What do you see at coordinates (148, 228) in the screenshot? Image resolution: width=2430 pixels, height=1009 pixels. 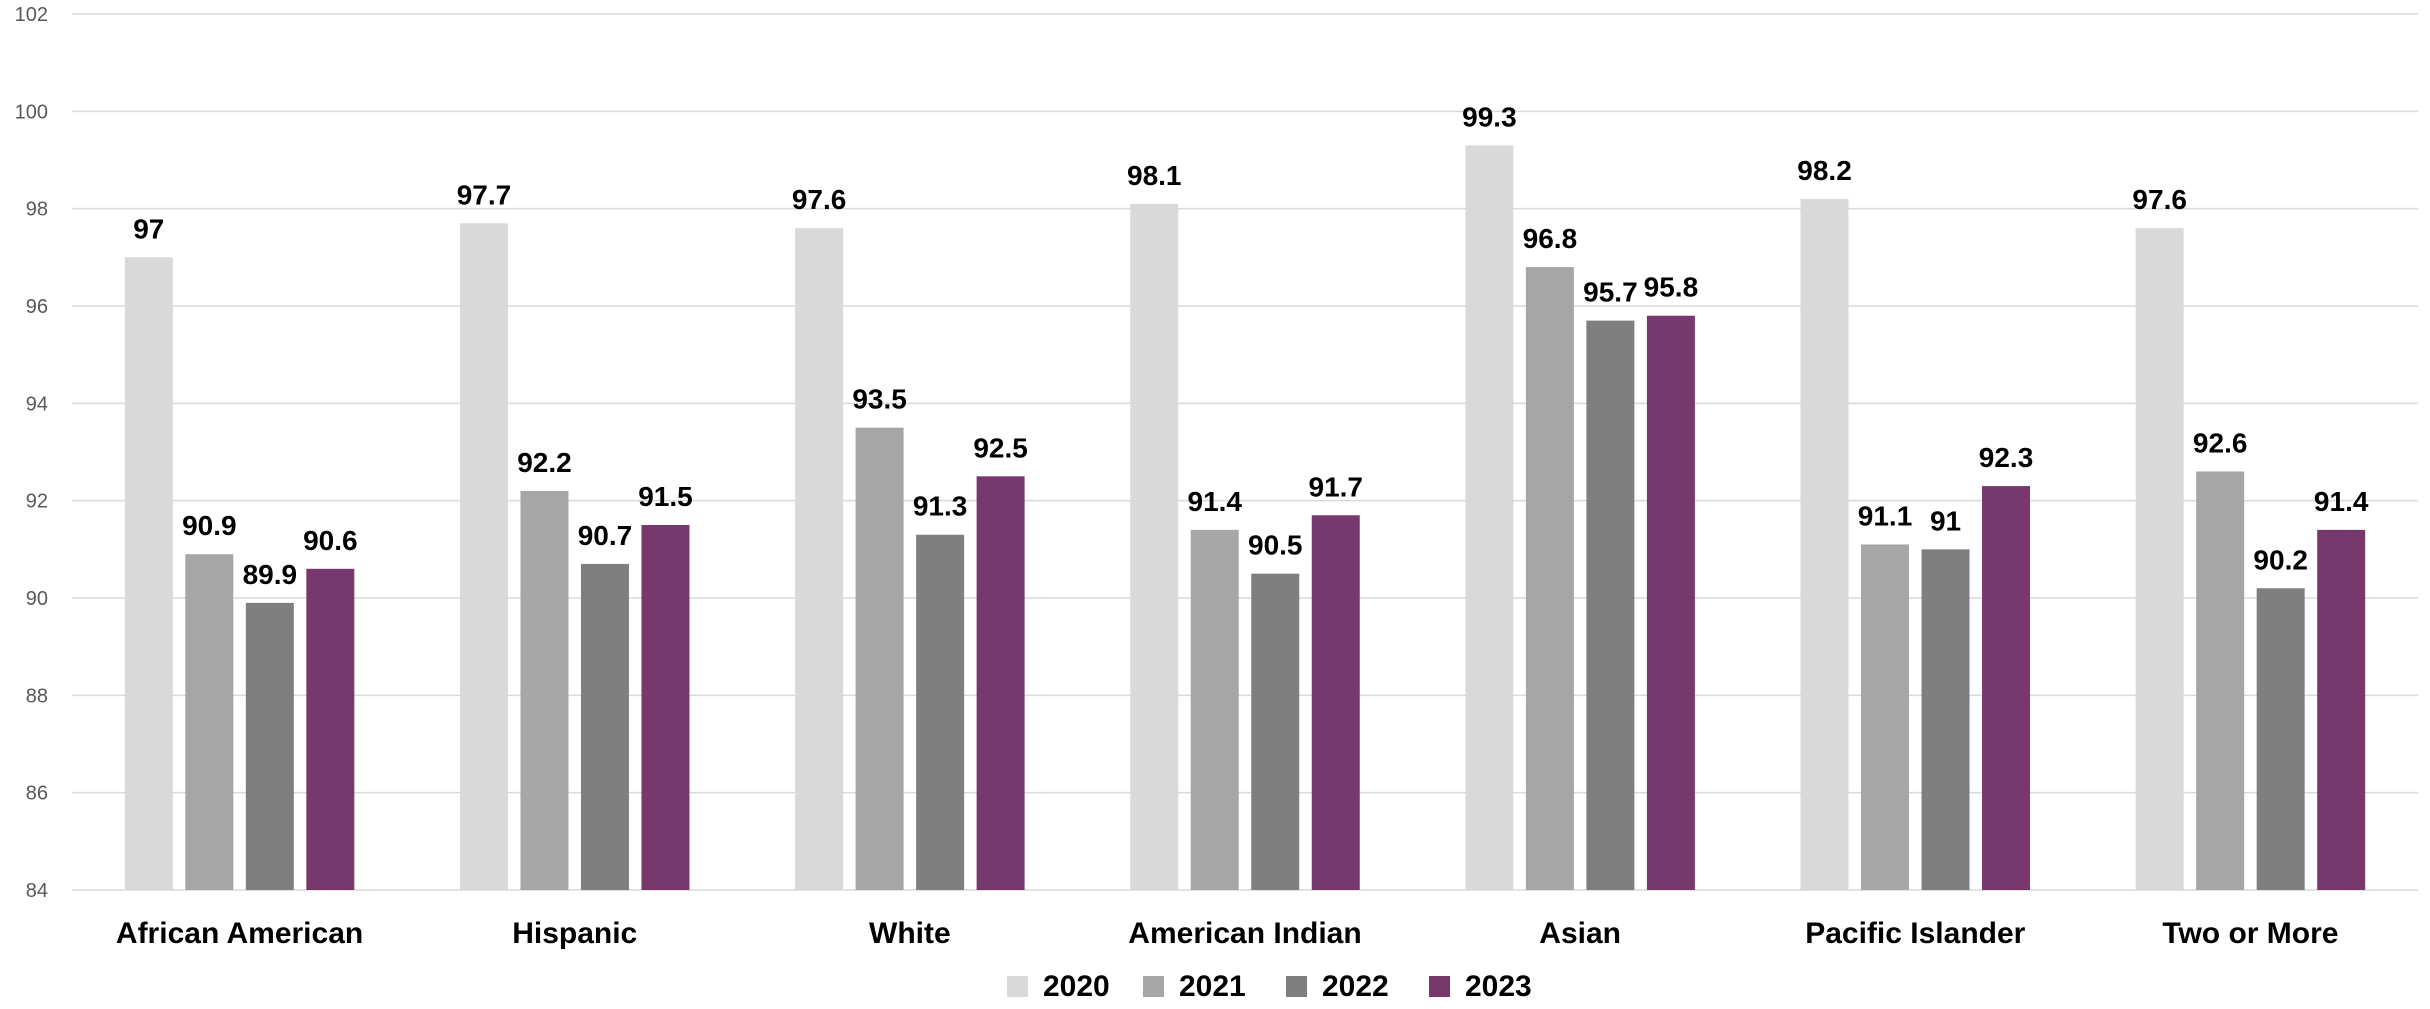 I see `data-label: 97` at bounding box center [148, 228].